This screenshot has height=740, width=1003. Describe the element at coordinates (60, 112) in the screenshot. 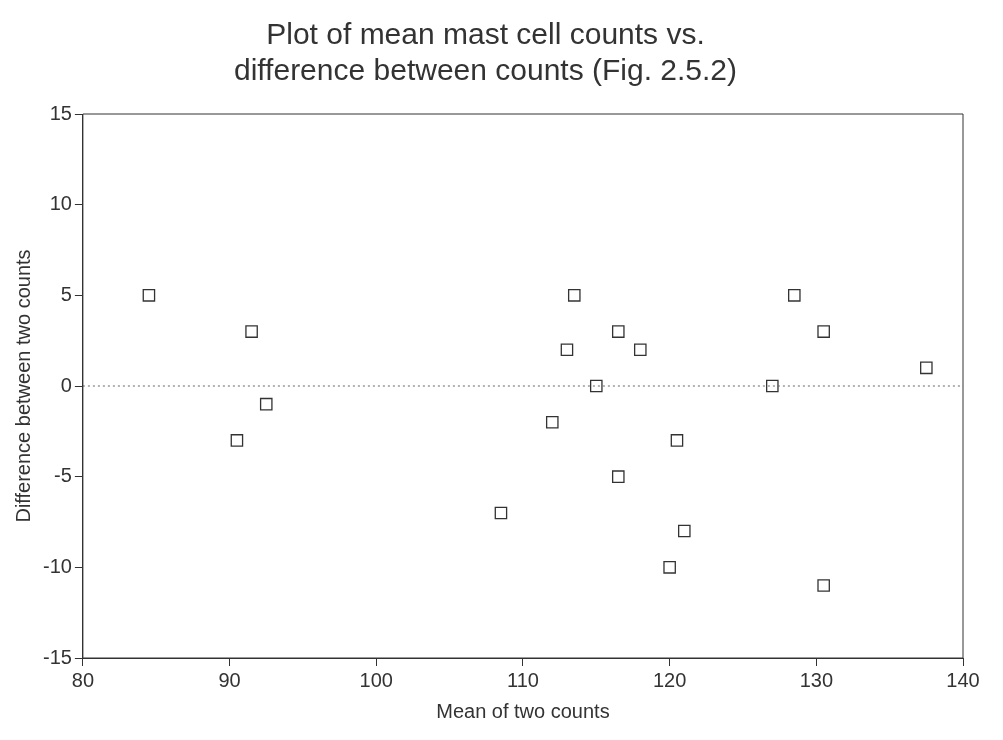

I see `y-tick-label: 15` at that location.